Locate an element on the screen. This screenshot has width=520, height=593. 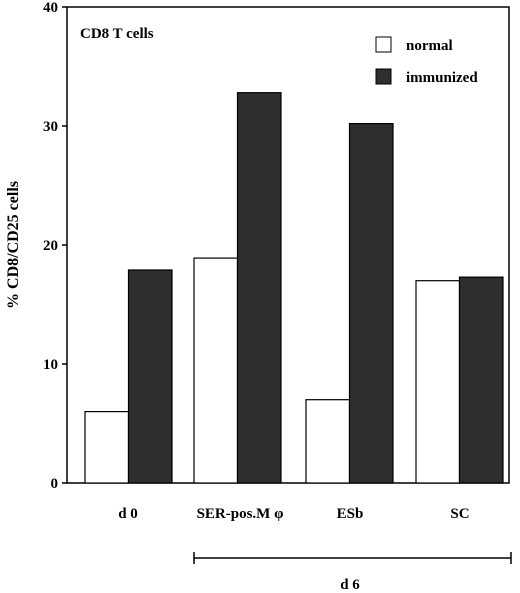
legend: normal immunized is located at coordinates (426, 61).